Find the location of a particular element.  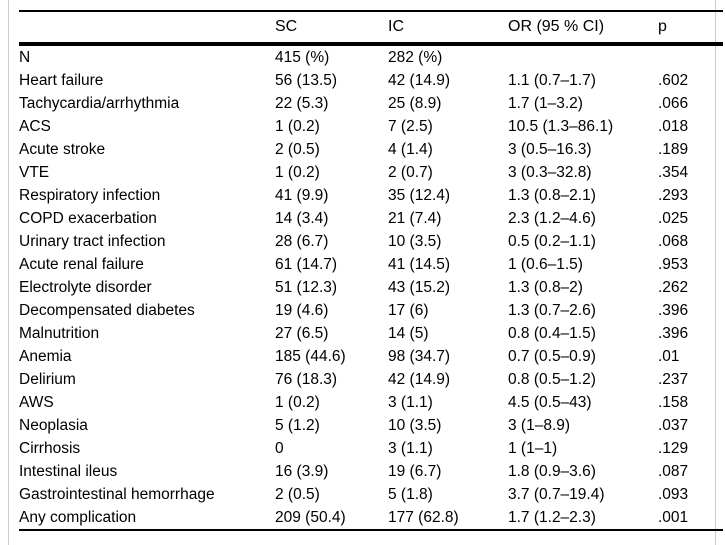

cell-p: .189 is located at coordinates (673, 149).